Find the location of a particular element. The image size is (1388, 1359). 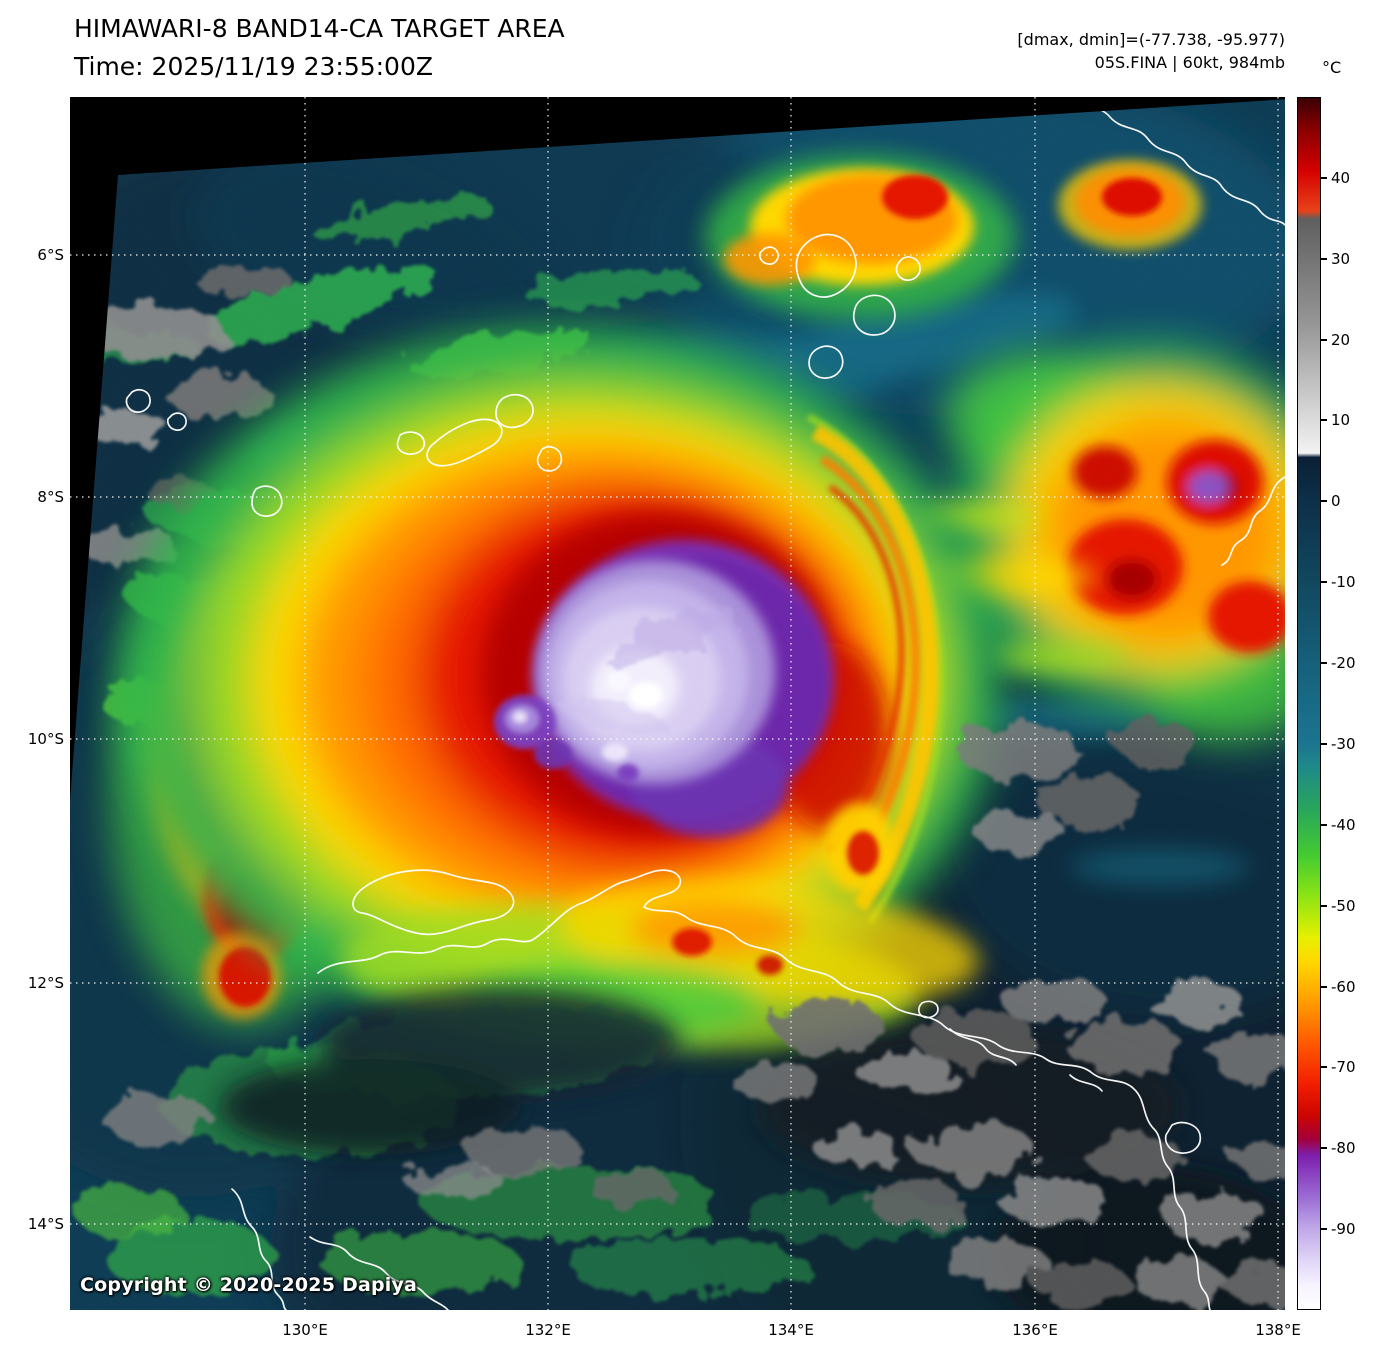

lon-label-136e: 136°E is located at coordinates (1035, 1330).